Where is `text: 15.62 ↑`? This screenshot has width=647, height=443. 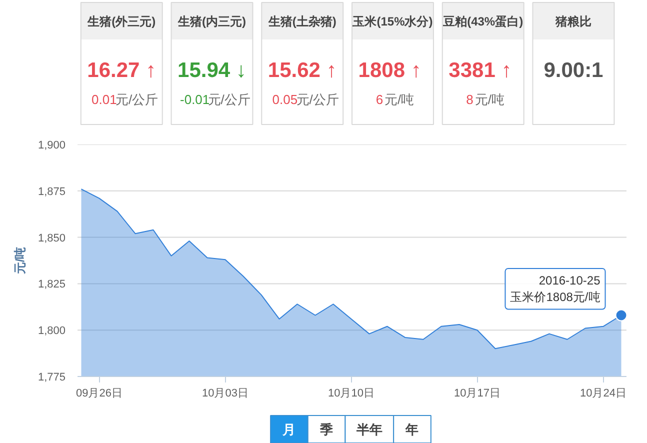
text: 15.62 ↑ is located at coordinates (302, 70).